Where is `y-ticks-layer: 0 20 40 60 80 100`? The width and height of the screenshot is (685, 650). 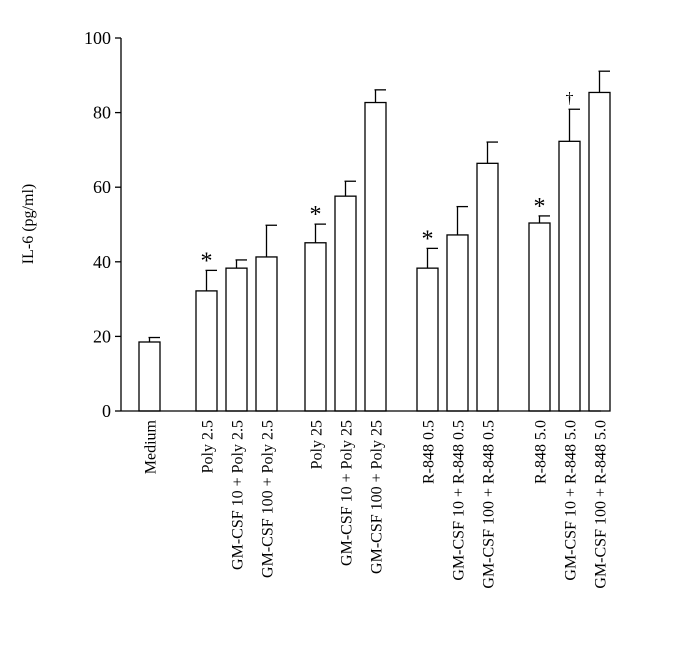 y-ticks-layer: 0 20 40 60 80 100 is located at coordinates (102, 224).